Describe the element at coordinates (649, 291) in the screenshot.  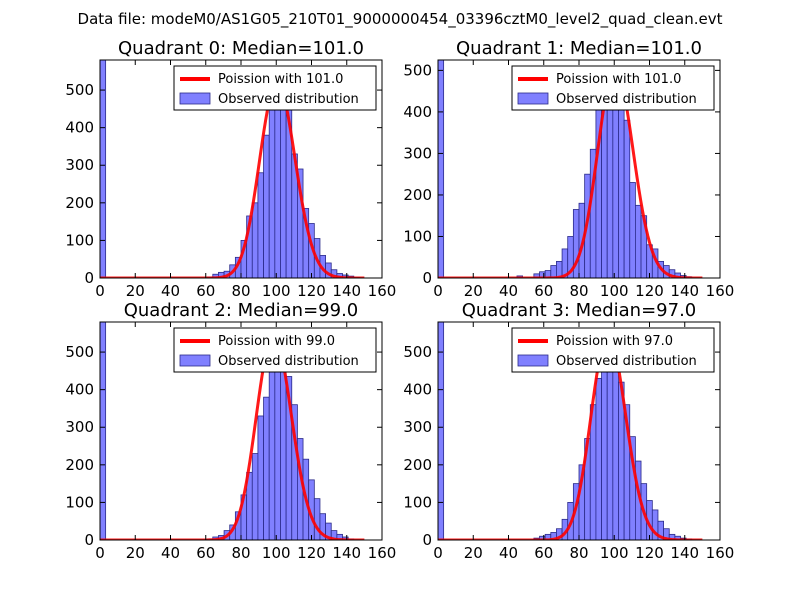
I see `quadrant-1-xtick-label: 120` at that location.